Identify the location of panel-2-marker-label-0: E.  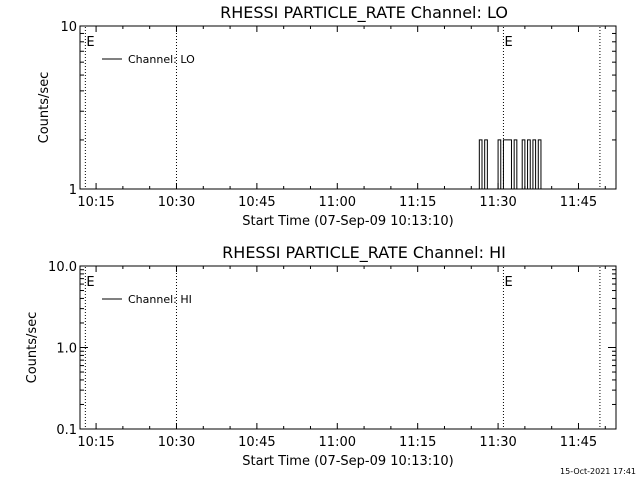
(90, 282).